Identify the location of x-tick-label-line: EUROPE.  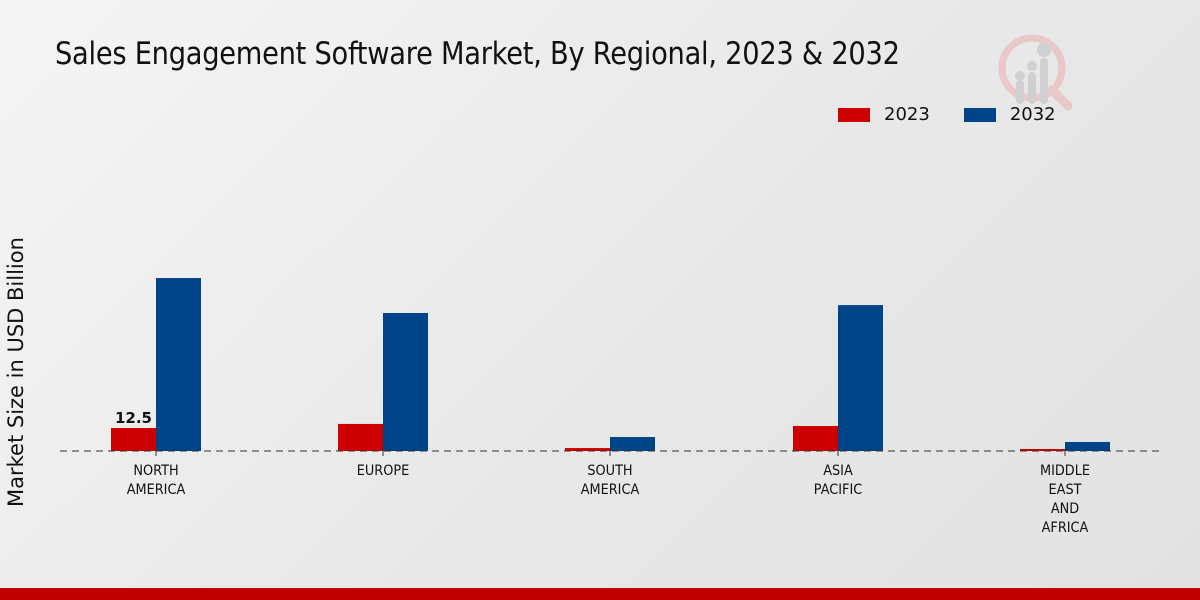
(383, 472).